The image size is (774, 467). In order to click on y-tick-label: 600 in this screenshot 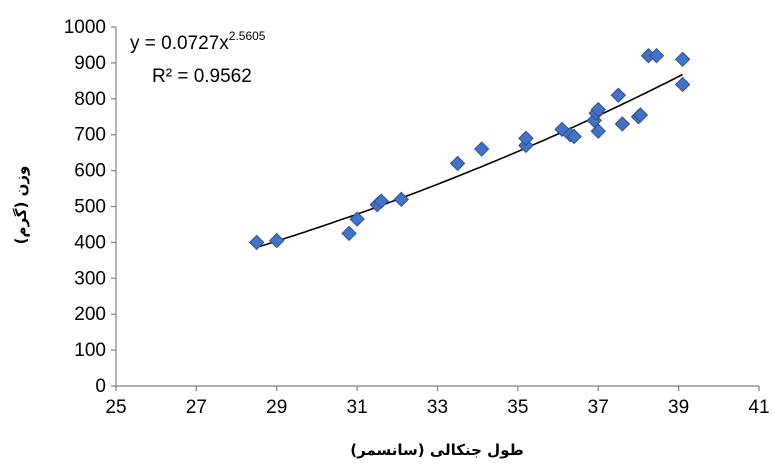, I will do `click(90, 171)`.